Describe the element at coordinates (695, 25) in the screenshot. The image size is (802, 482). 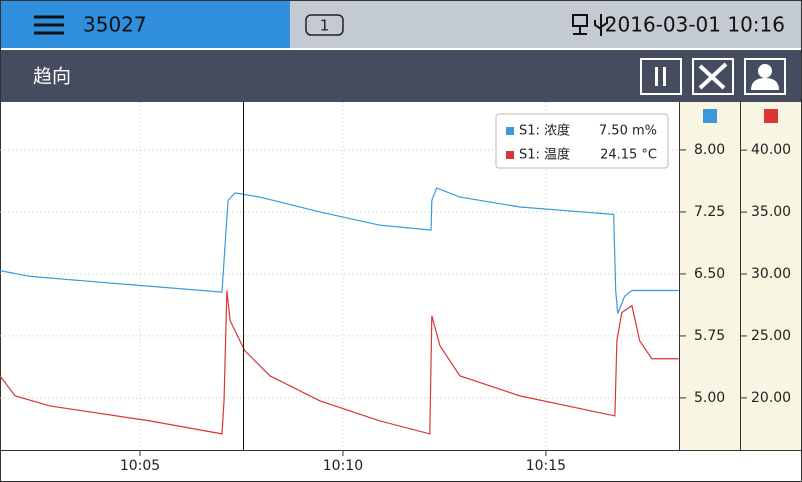
I see `datetime: 2016-03-01 10:16` at that location.